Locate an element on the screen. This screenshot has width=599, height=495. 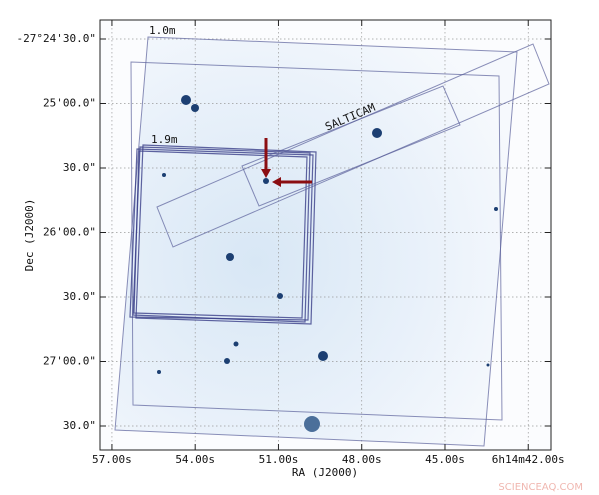
x-tick-label: 54.00s is located at coordinates (195, 459).